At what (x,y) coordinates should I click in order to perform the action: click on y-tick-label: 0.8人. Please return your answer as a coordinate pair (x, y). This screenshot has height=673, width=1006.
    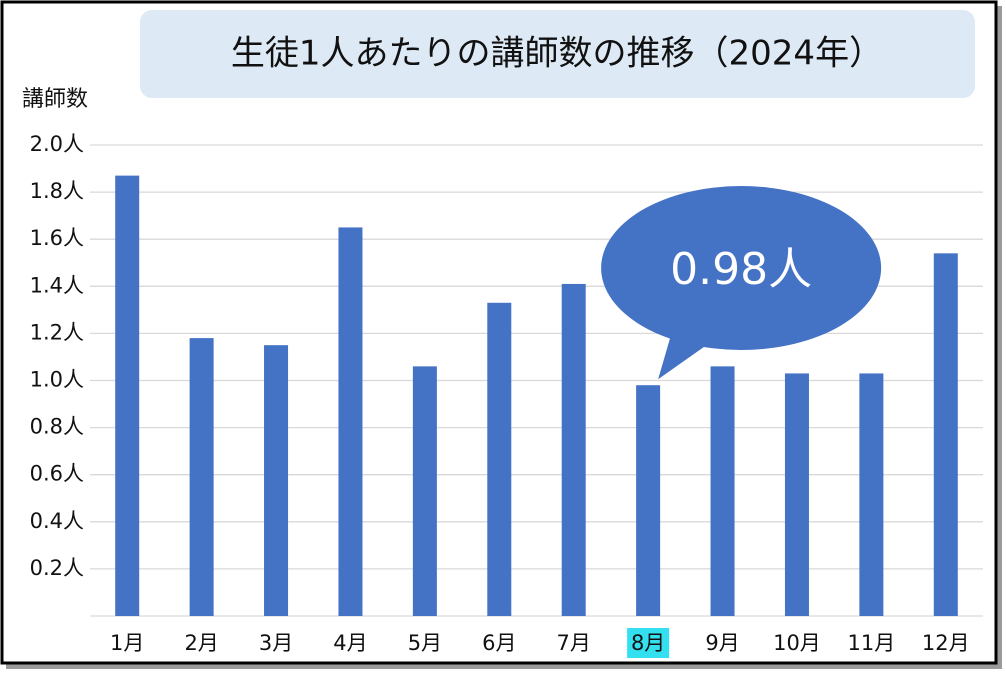
    Looking at the image, I should click on (57, 427).